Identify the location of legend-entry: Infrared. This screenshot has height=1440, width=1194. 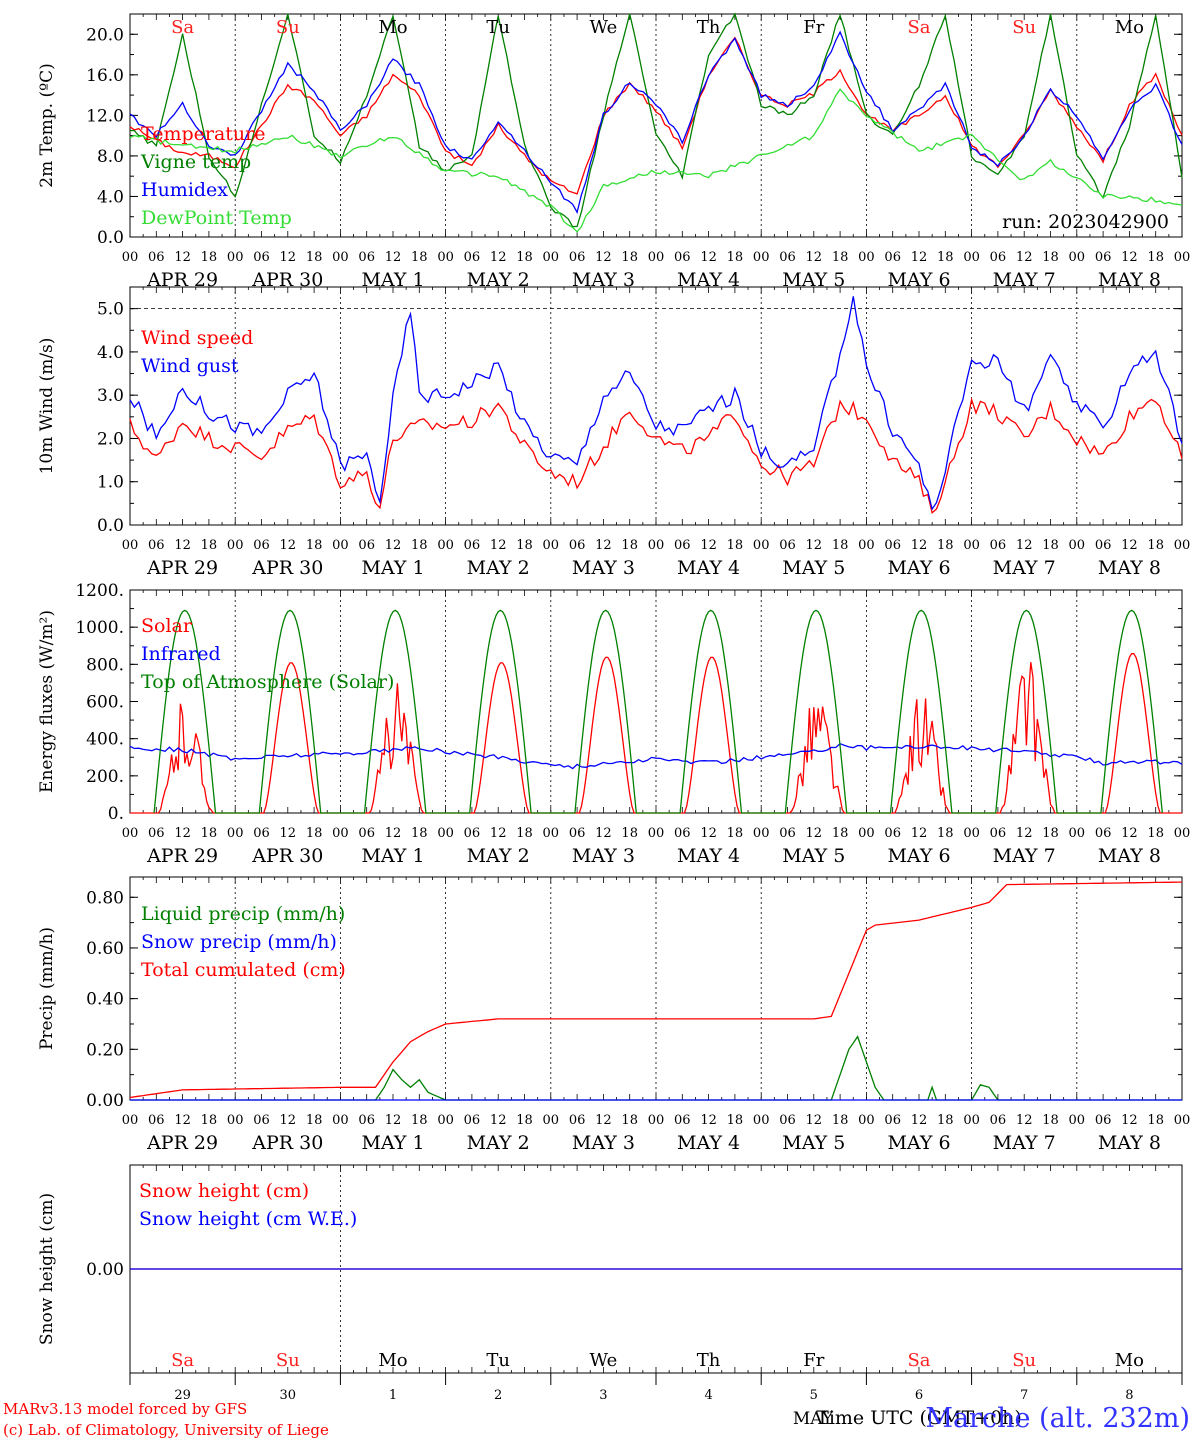
(181, 654).